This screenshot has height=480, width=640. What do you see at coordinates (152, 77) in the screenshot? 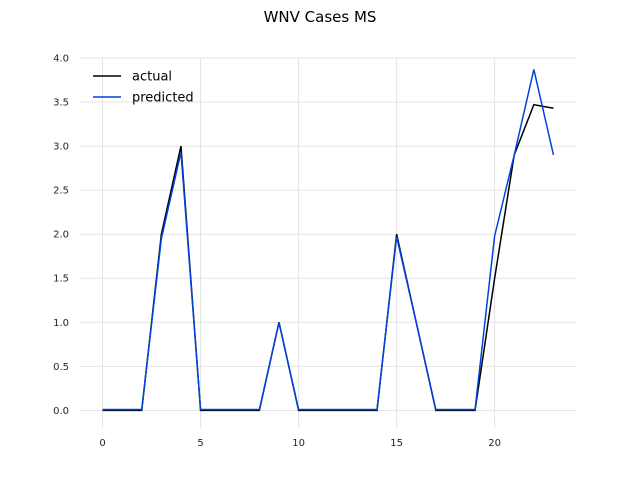
I see `legend-label: actual` at bounding box center [152, 77].